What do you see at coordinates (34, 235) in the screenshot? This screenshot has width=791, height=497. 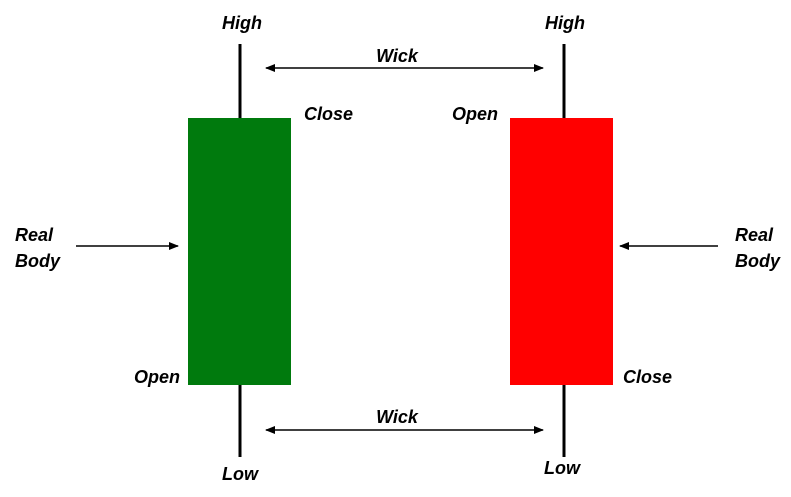 I see `real-body-label-left-line1: Real` at bounding box center [34, 235].